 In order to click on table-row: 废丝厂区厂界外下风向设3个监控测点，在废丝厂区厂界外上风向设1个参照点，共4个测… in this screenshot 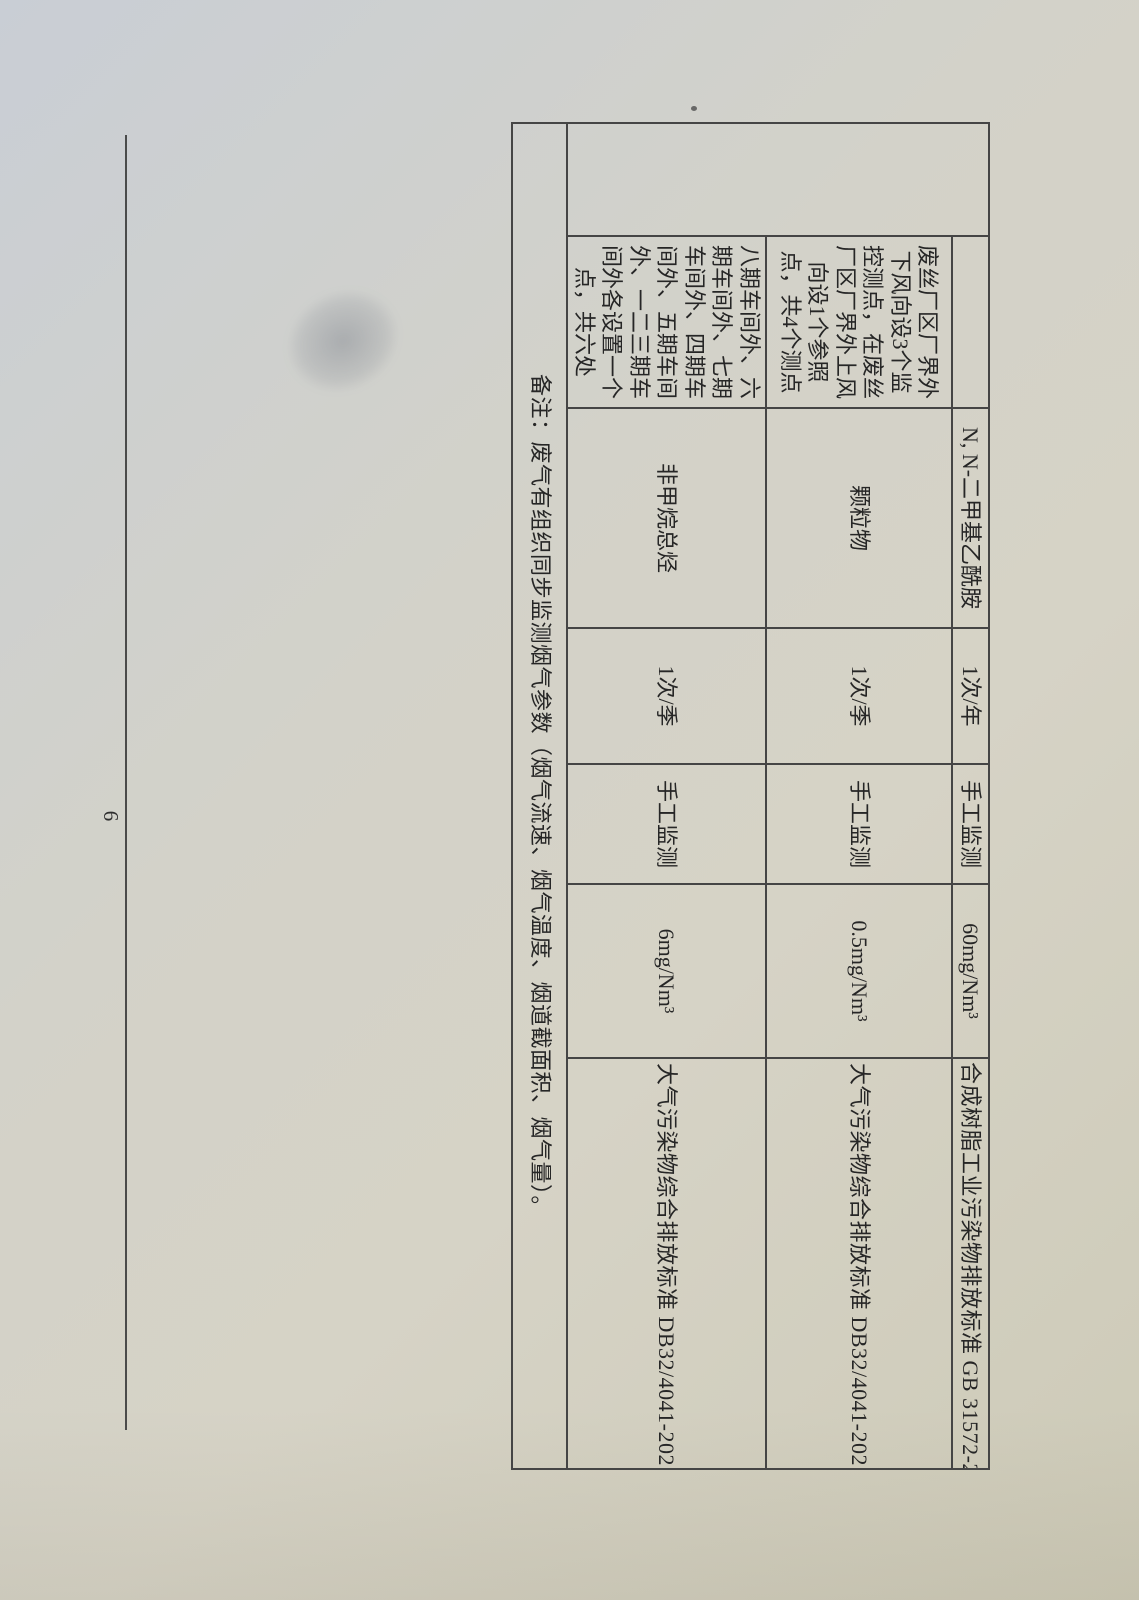, I will do `click(859, 796)`.